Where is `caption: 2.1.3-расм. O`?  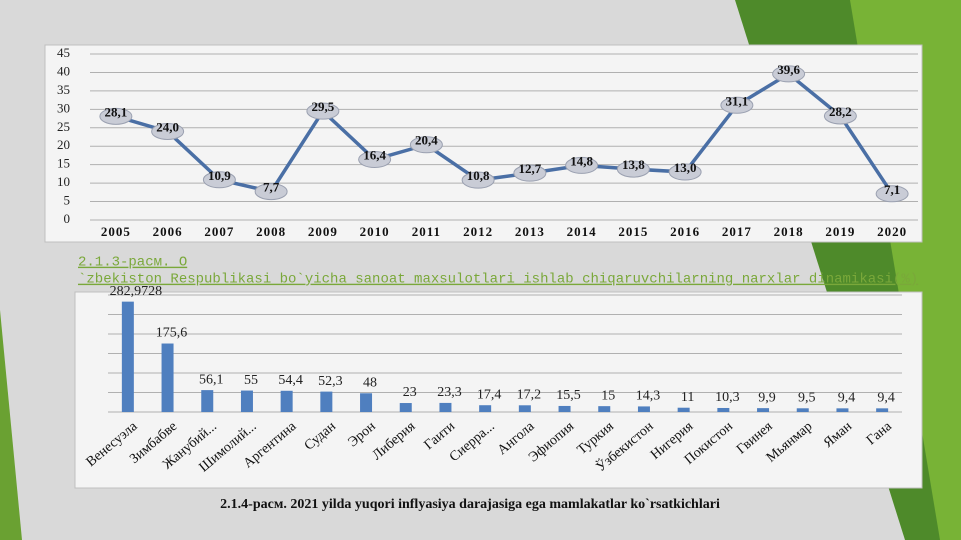
caption: 2.1.3-расм. O is located at coordinates (132, 263).